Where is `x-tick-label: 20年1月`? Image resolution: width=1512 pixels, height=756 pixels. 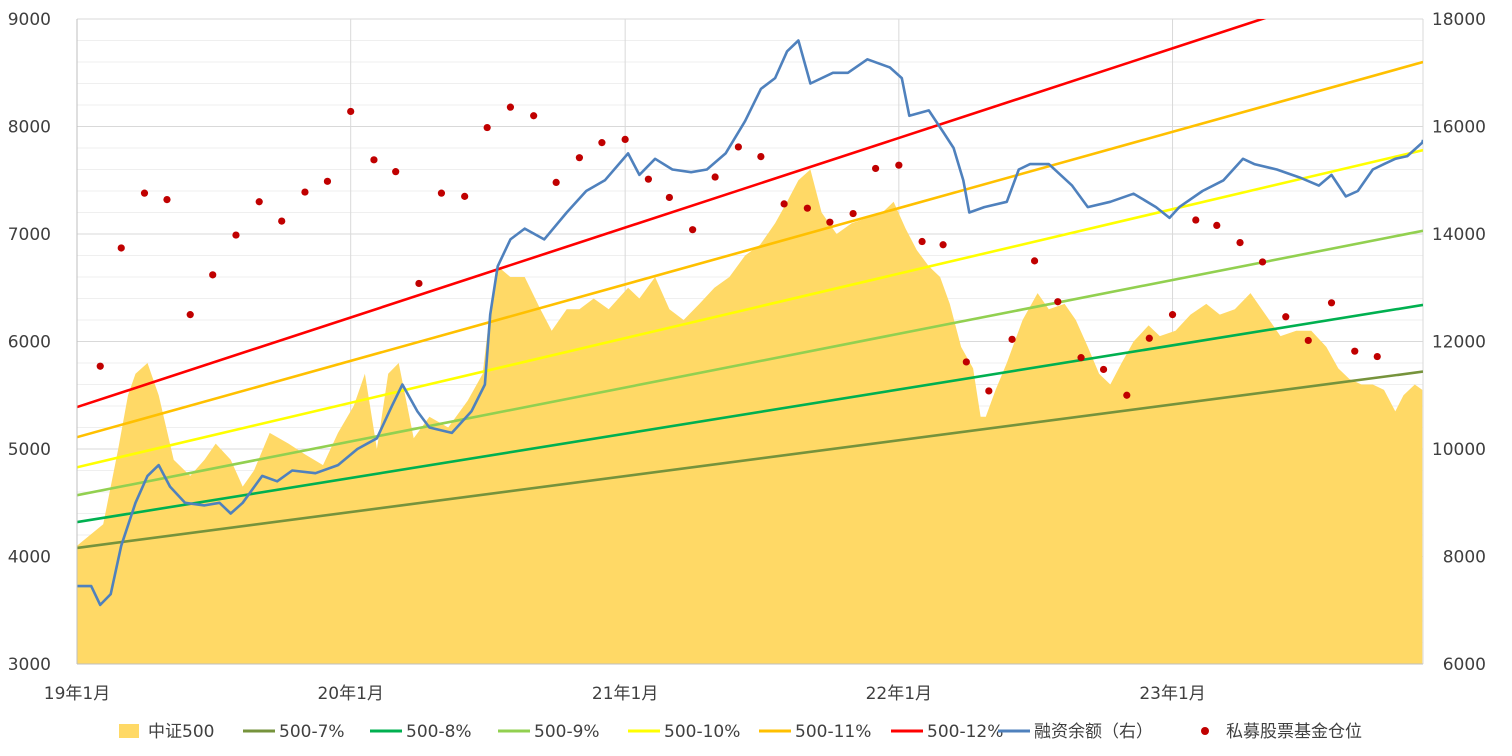
x-tick-label: 20年1月 is located at coordinates (350, 694).